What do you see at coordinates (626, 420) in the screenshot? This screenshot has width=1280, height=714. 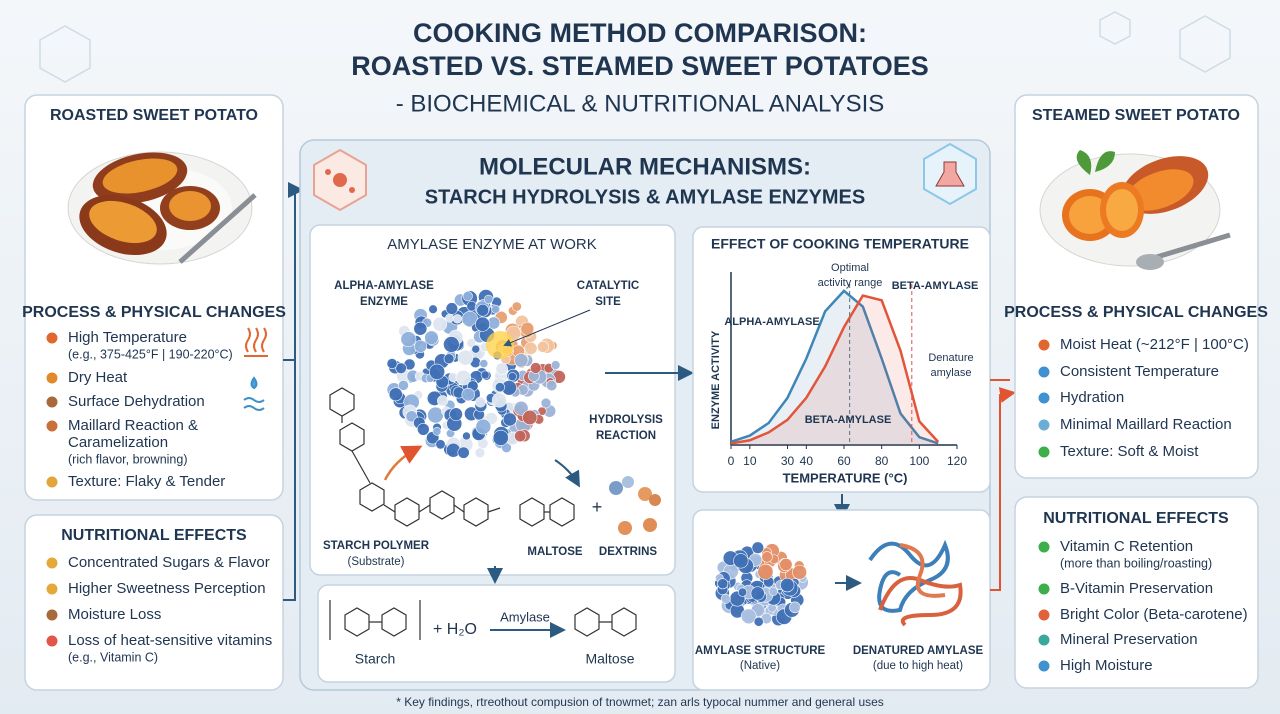 I see `label: HYDROLYSIS` at bounding box center [626, 420].